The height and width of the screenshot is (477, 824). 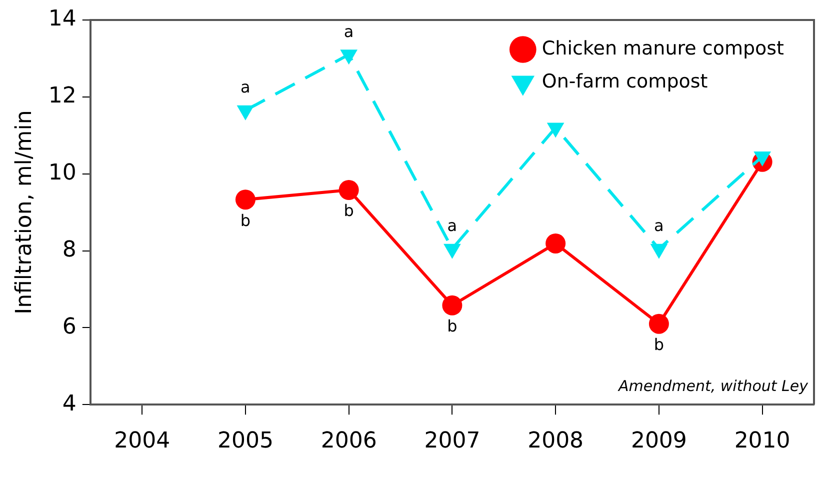 What do you see at coordinates (245, 441) in the screenshot?
I see `x-tick-label: 2005` at bounding box center [245, 441].